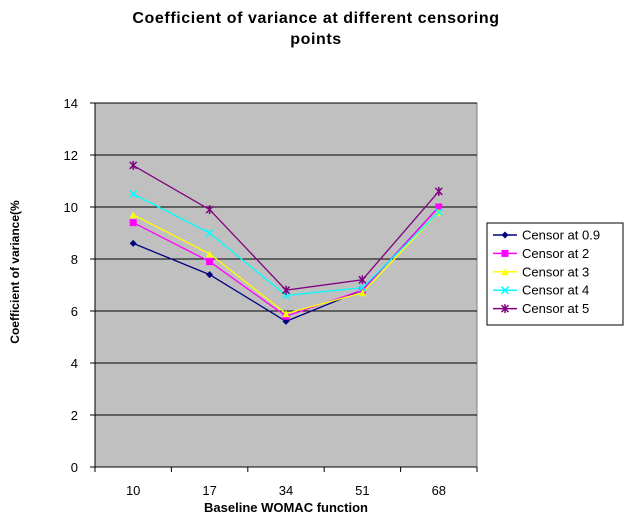 The height and width of the screenshot is (525, 632). I want to click on y-tick-label: 12, so click(71, 155).